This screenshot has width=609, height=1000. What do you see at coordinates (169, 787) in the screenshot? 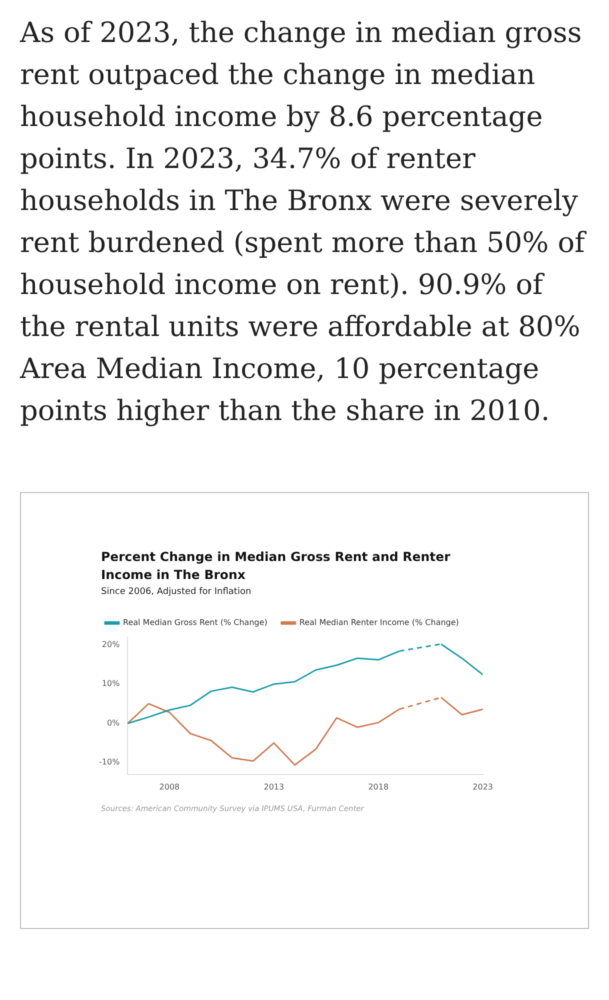
I see `x-tick-label: 2008` at bounding box center [169, 787].